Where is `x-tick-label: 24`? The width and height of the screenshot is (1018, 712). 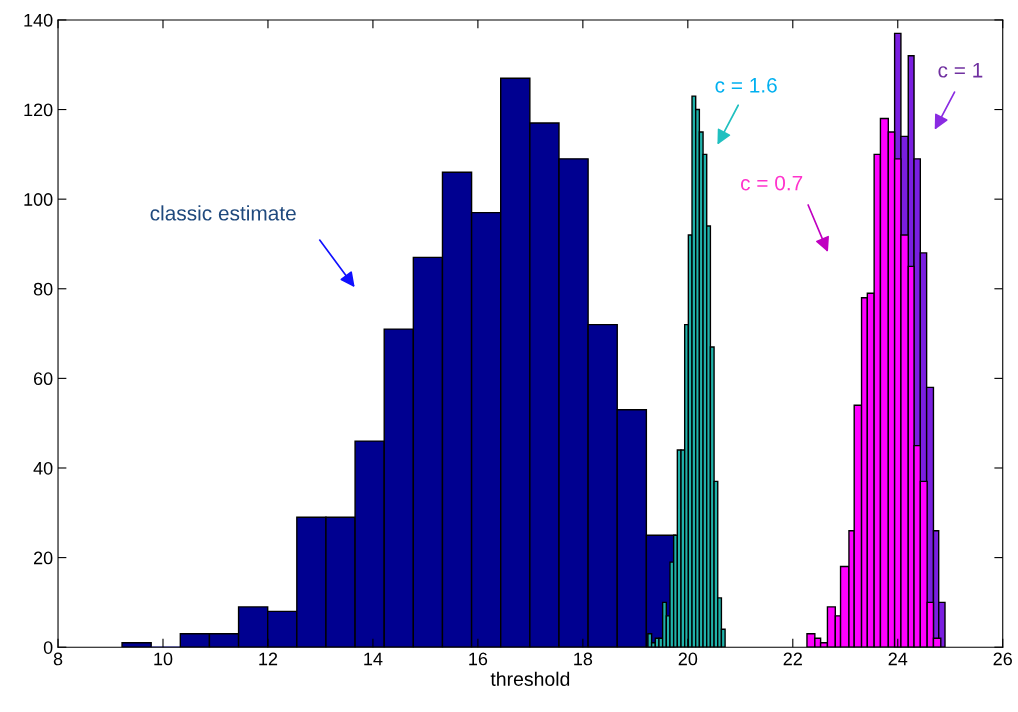
x-tick-label: 24 is located at coordinates (898, 659).